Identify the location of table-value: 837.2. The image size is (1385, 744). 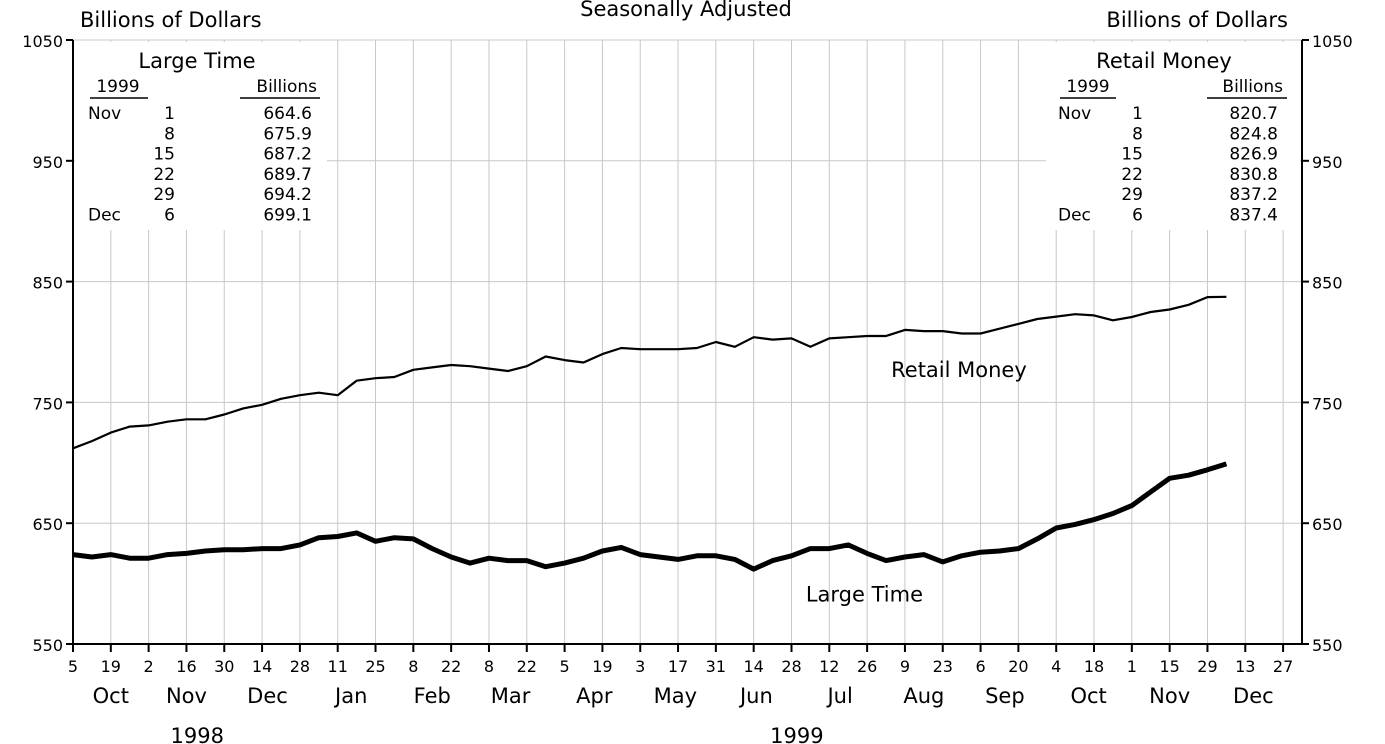
(1253, 195).